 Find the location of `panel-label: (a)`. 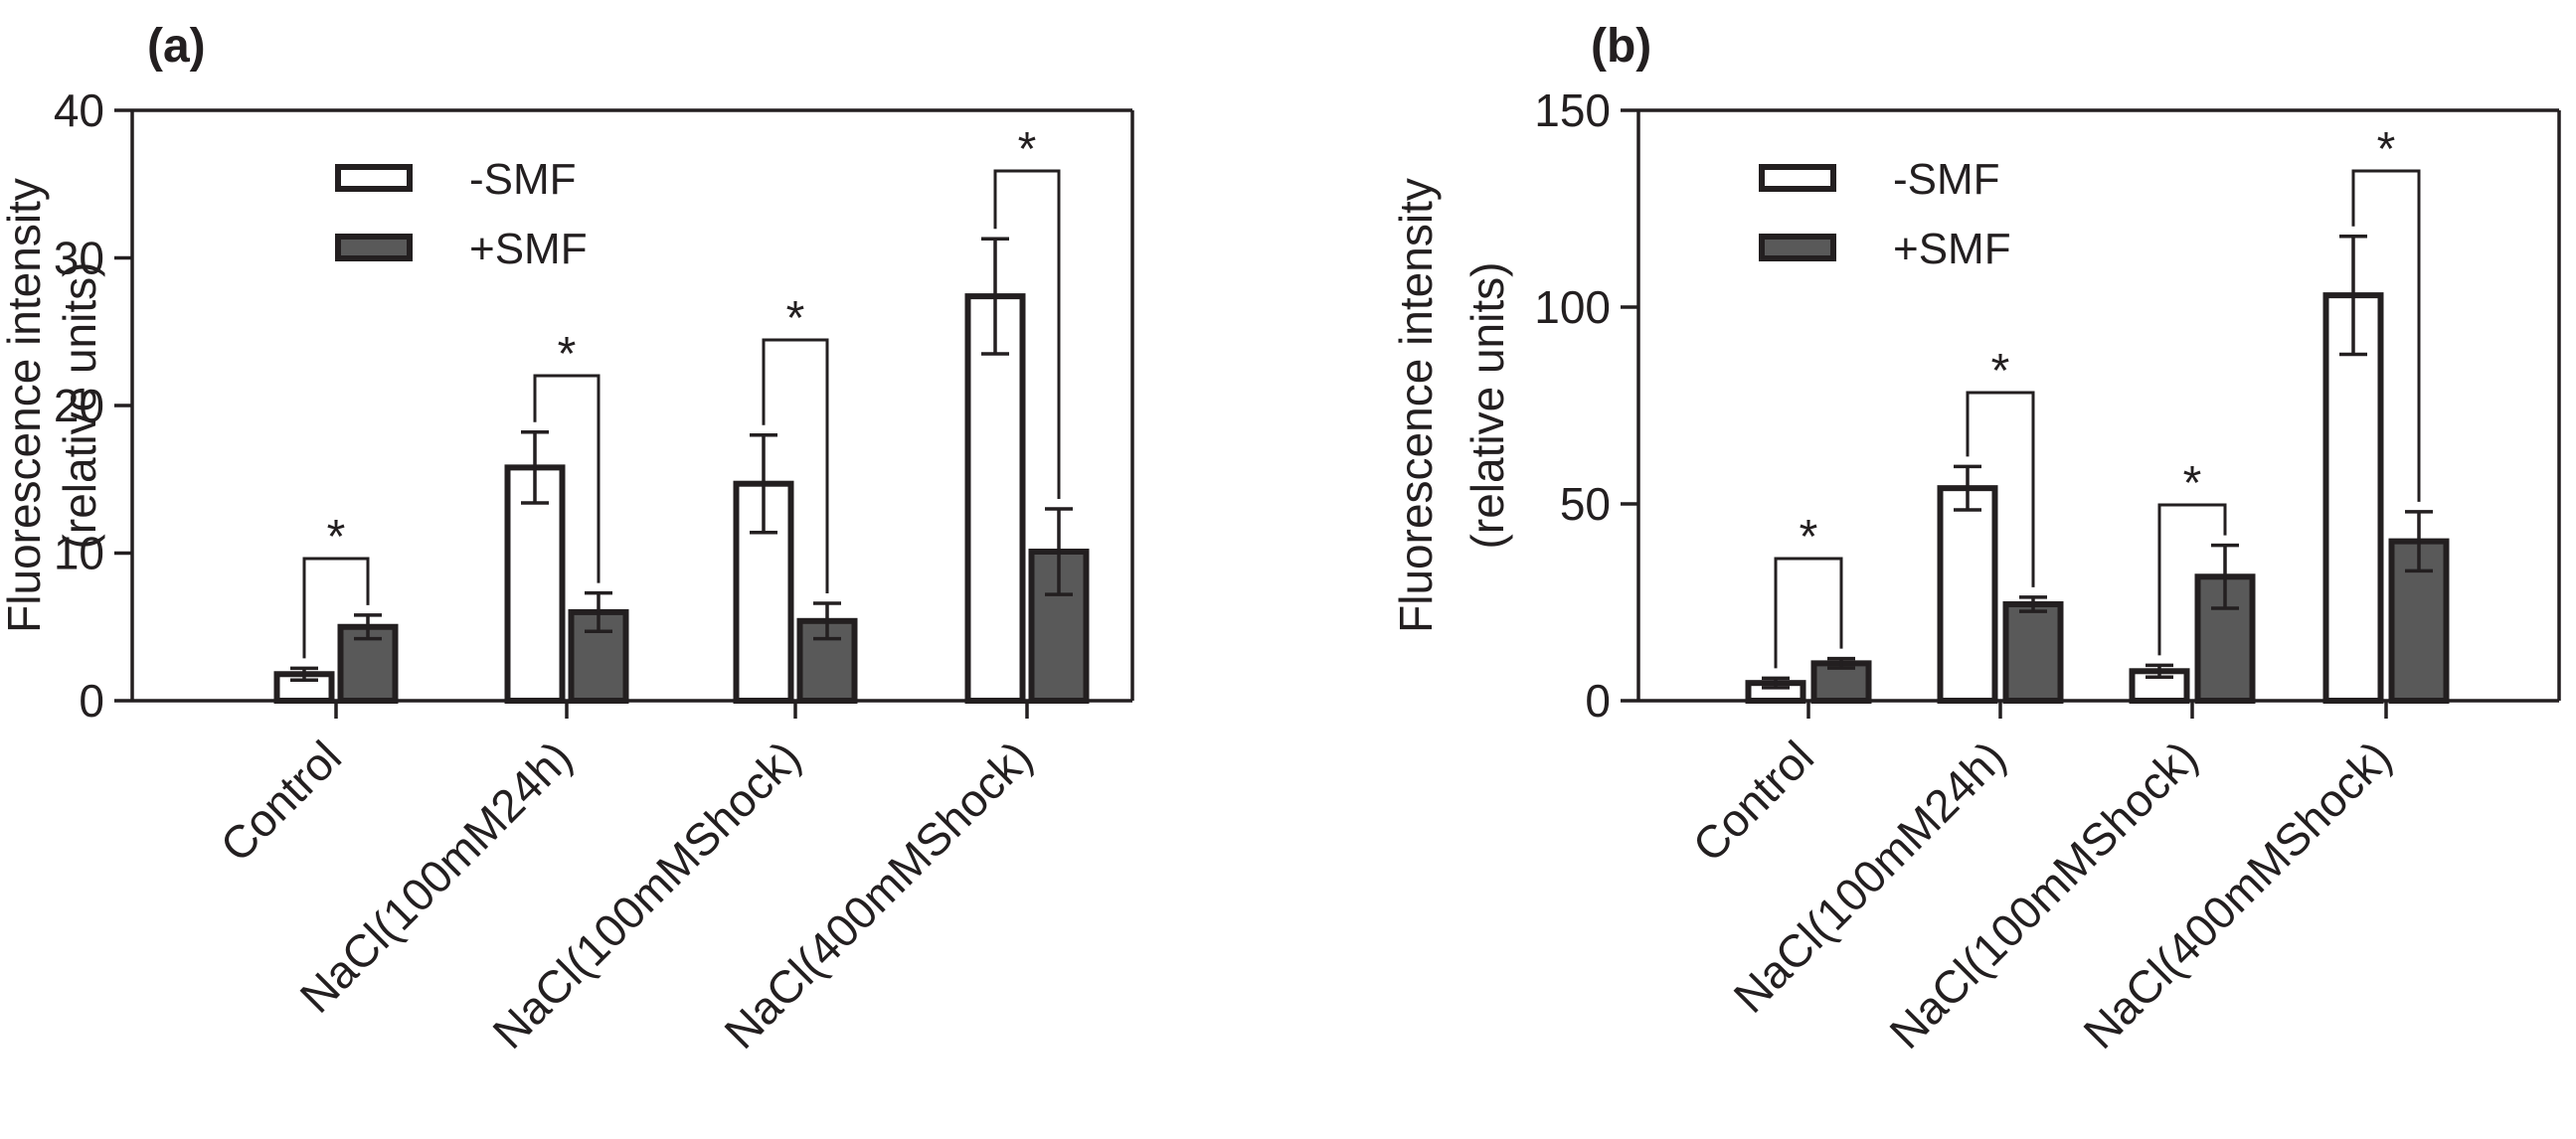

panel-label: (a) is located at coordinates (176, 46).